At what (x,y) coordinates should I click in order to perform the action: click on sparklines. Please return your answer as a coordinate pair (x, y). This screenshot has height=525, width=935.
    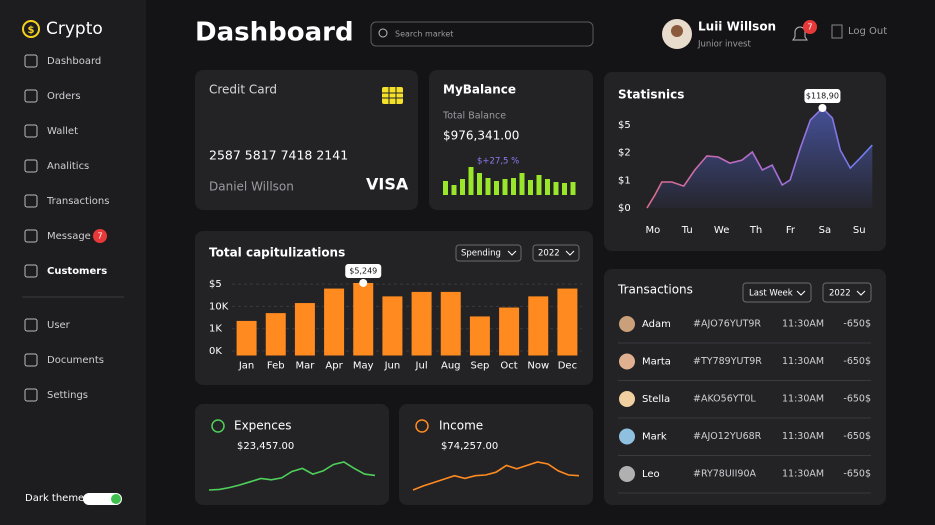
    Looking at the image, I should click on (394, 476).